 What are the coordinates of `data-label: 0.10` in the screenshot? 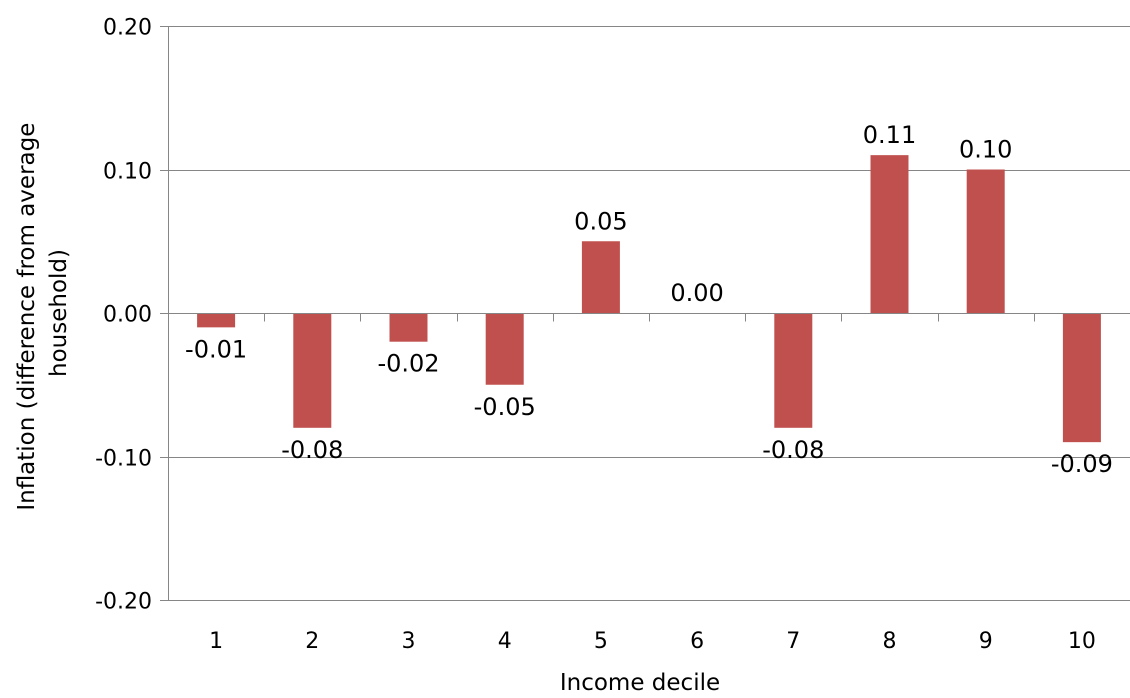 It's located at (985, 150).